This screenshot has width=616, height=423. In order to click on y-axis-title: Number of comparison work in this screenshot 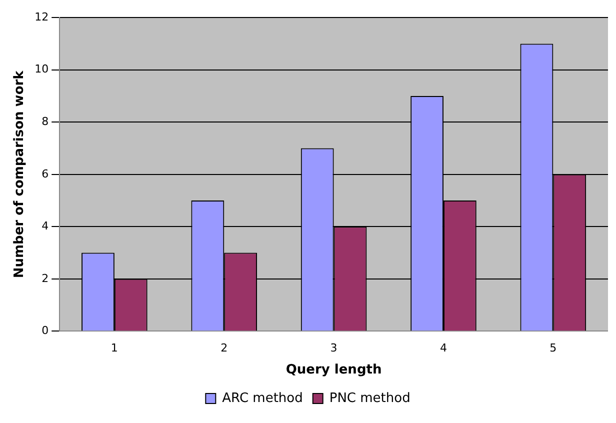, I will do `click(20, 174)`.